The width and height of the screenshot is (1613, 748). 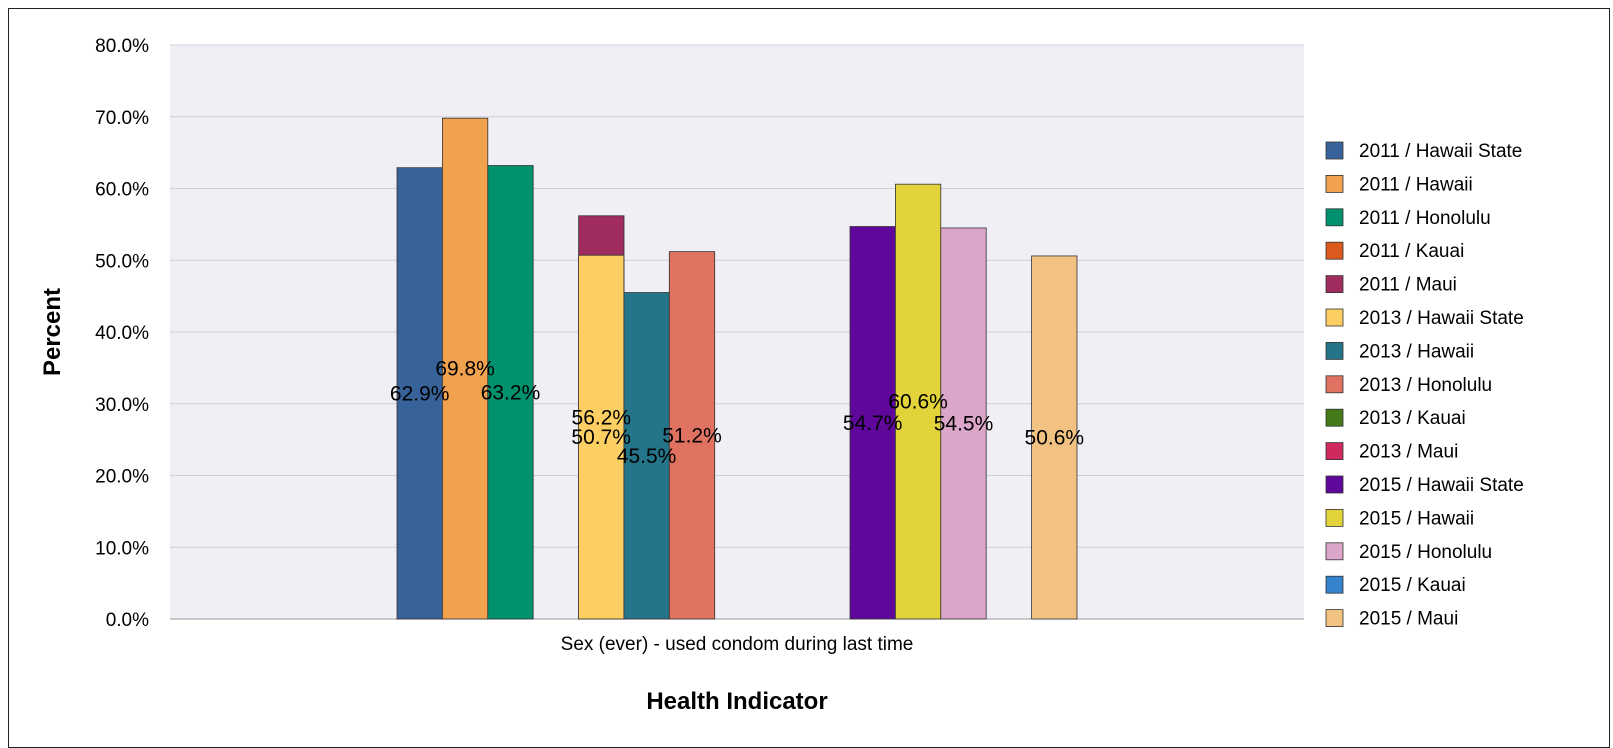 I want to click on legend-item: 2013 / Honolulu, so click(x=1425, y=385).